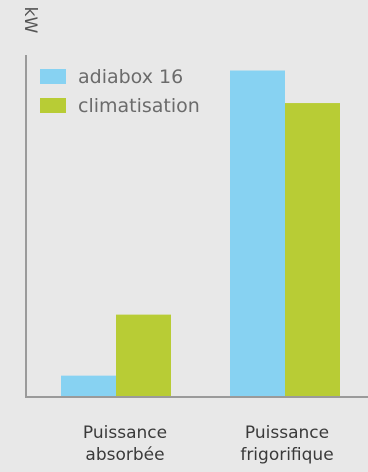 Image resolution: width=368 pixels, height=472 pixels. I want to click on legend-label-adiabox: adiabox 16, so click(131, 76).